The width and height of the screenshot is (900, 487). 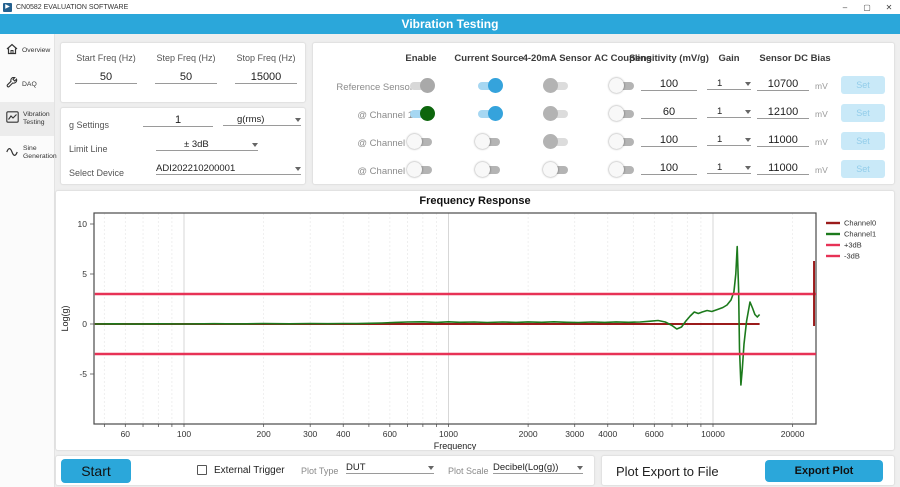 I want to click on x-tick-label: 10000, so click(x=713, y=434).